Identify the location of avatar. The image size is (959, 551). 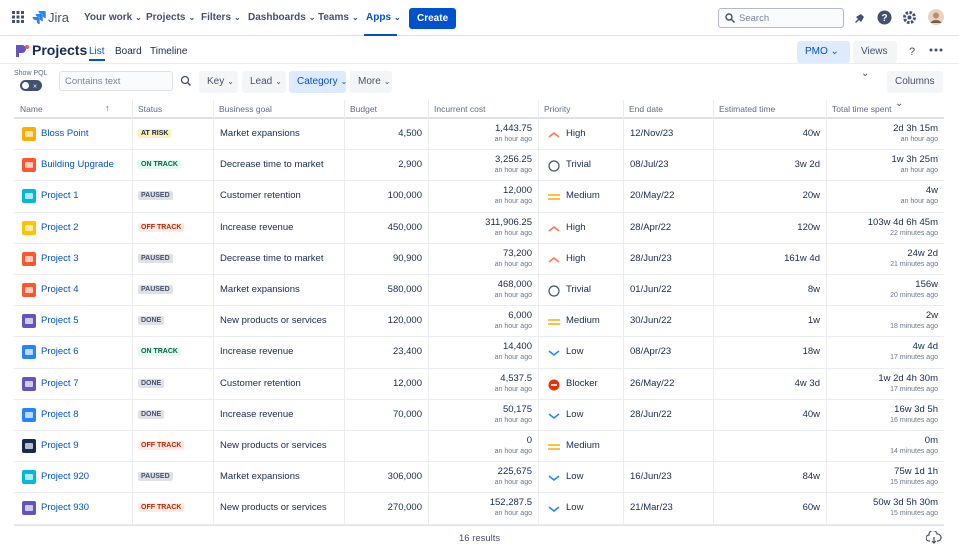
(936, 17).